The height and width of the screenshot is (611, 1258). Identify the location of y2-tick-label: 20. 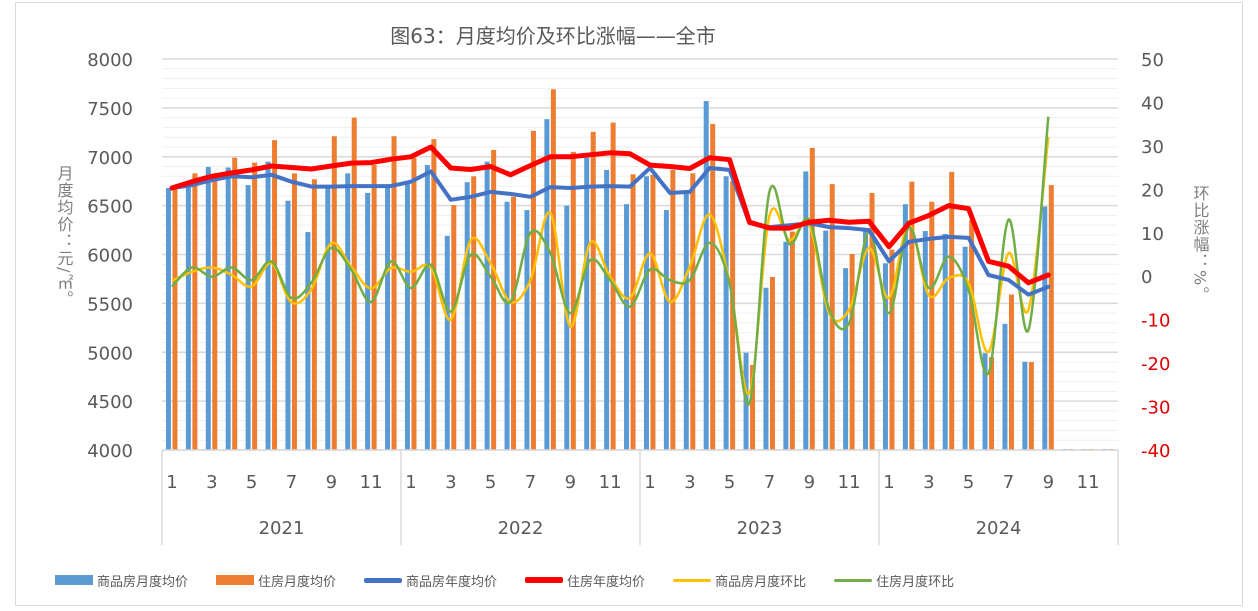
(1152, 190).